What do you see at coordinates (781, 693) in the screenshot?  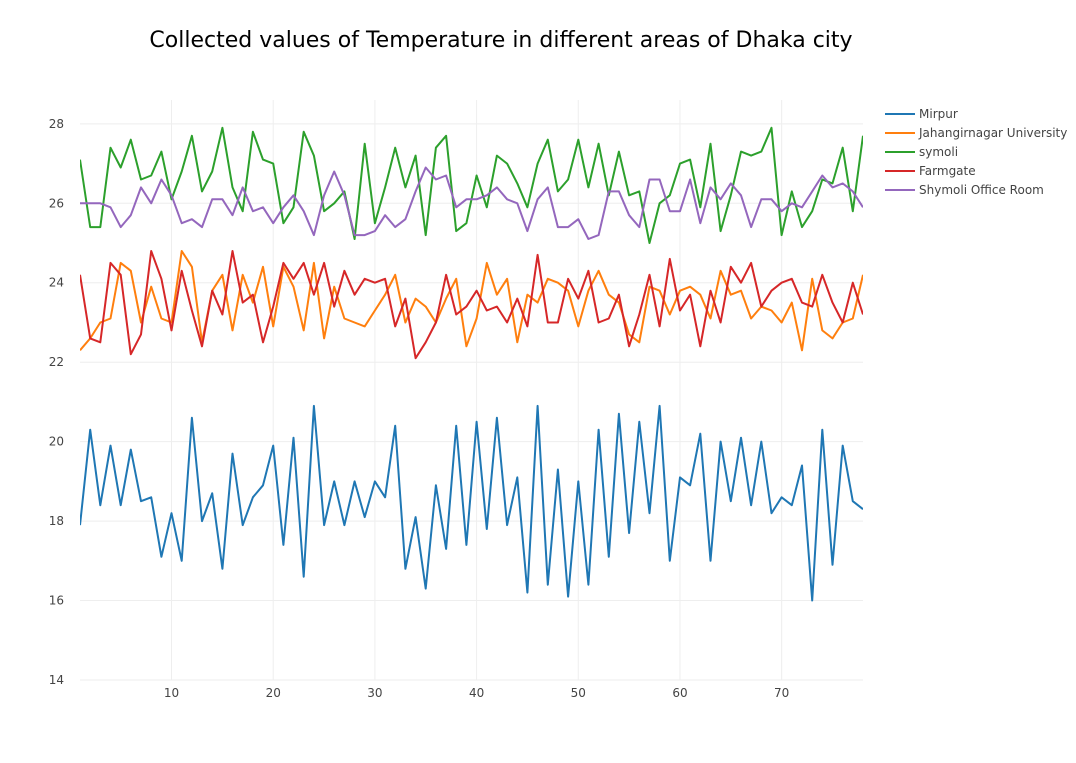 I see `x-tick-label: 70` at bounding box center [781, 693].